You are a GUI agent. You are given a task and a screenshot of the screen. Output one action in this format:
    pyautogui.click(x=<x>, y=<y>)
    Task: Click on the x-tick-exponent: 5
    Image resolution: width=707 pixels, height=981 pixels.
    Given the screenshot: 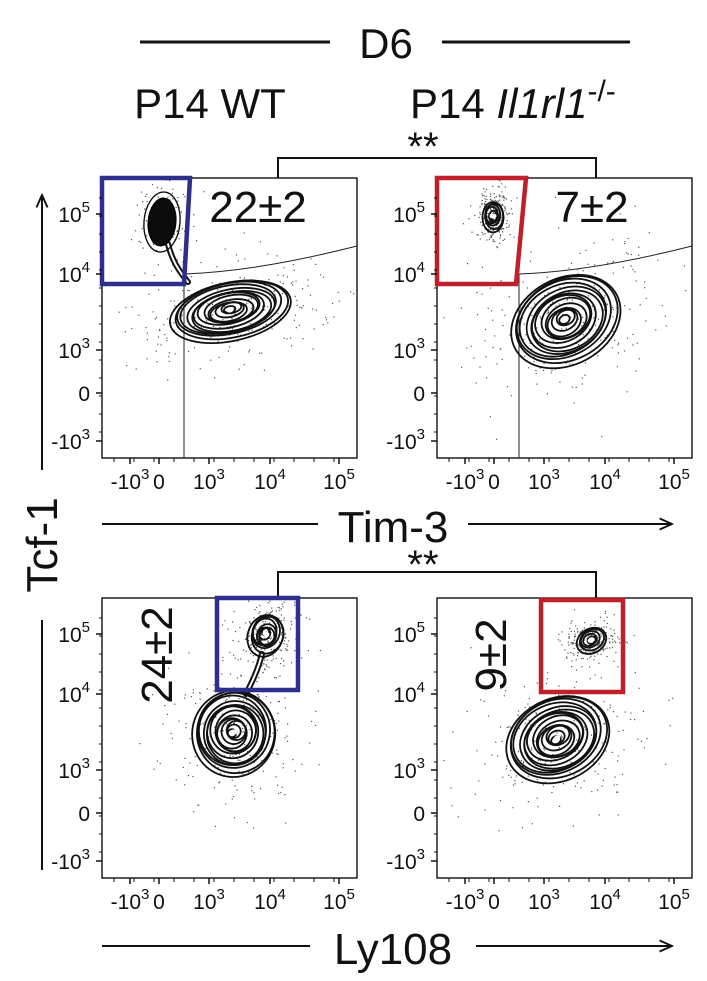 What is the action you would take?
    pyautogui.click(x=686, y=474)
    